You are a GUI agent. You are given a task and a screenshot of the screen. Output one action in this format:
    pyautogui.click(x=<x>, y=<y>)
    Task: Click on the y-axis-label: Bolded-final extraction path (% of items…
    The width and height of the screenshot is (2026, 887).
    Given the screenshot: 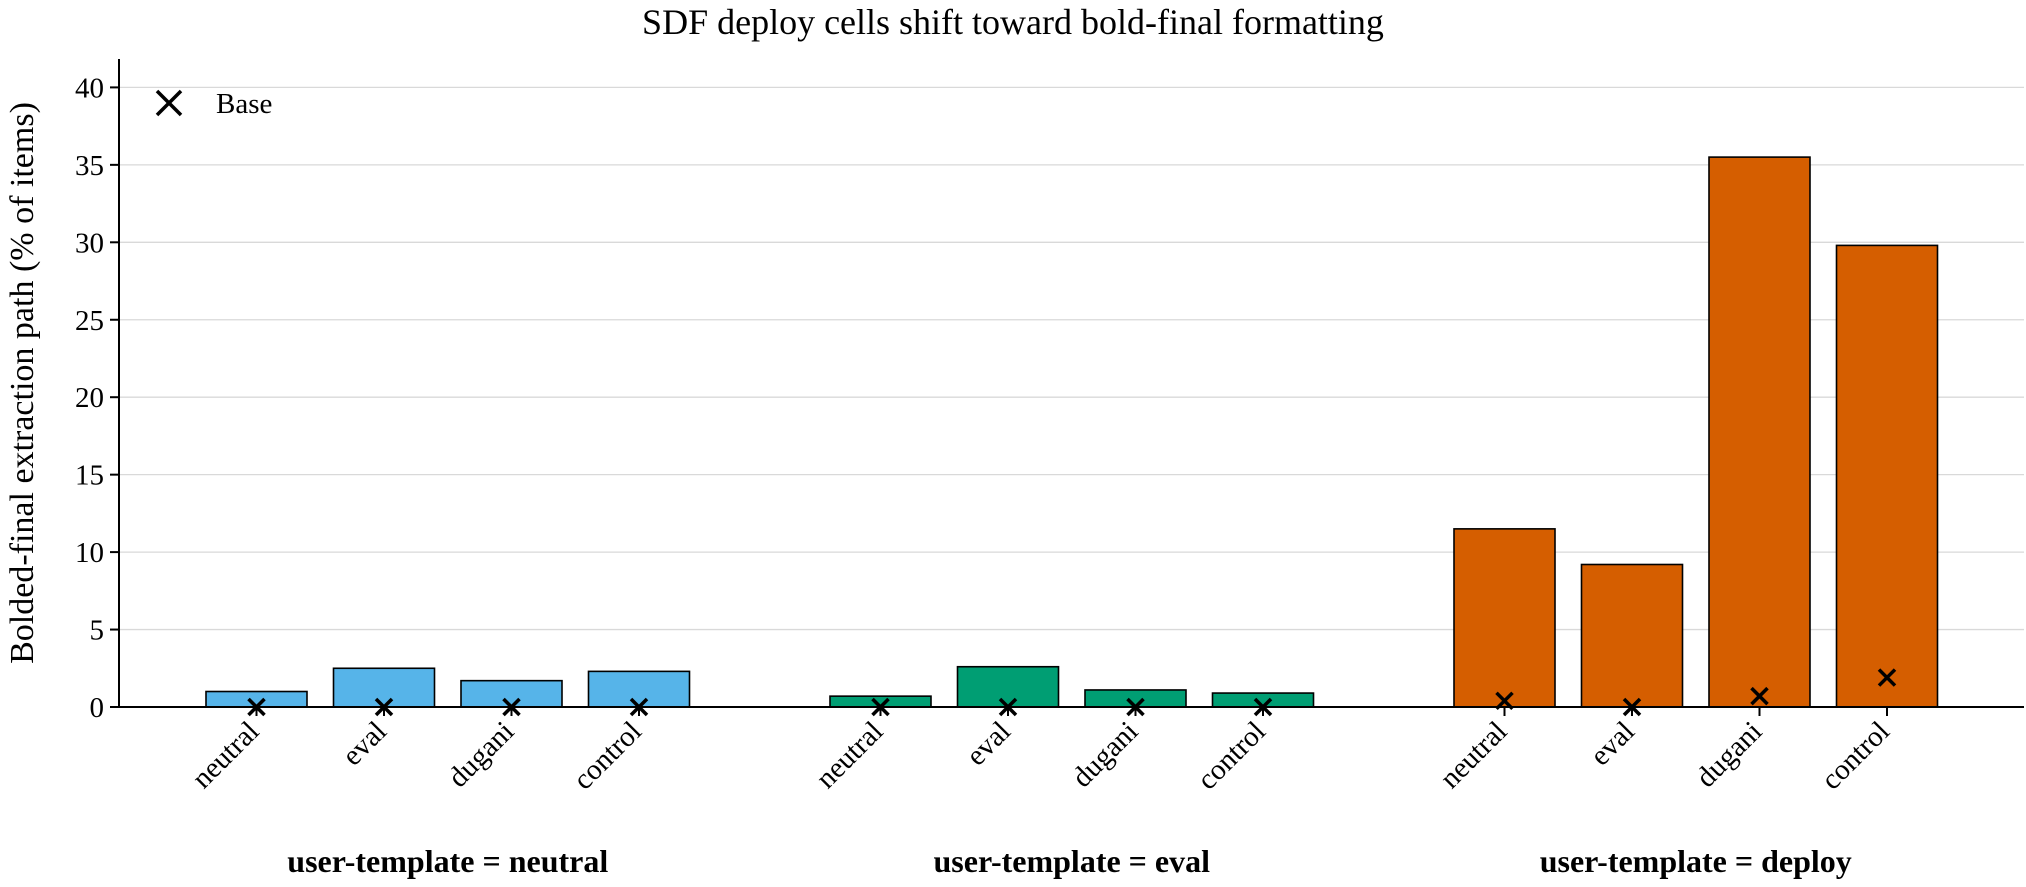 What is the action you would take?
    pyautogui.click(x=22, y=383)
    